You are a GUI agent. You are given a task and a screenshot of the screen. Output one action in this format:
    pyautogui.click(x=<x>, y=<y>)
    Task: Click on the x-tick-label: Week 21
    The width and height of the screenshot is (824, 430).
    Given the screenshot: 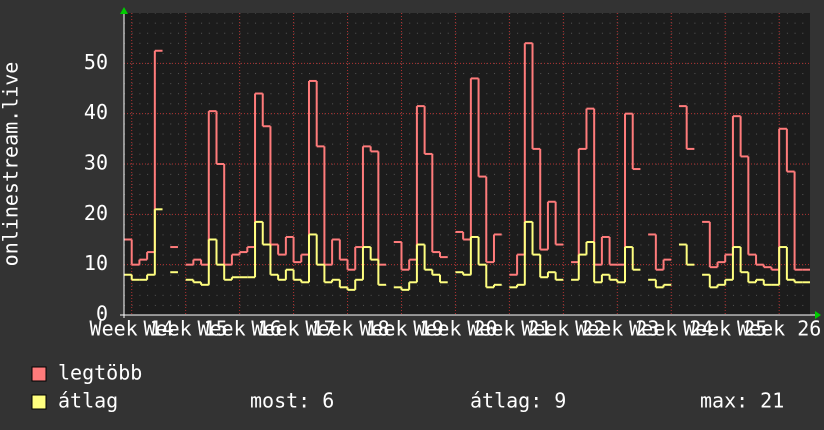 What is the action you would take?
    pyautogui.click(x=509, y=329)
    